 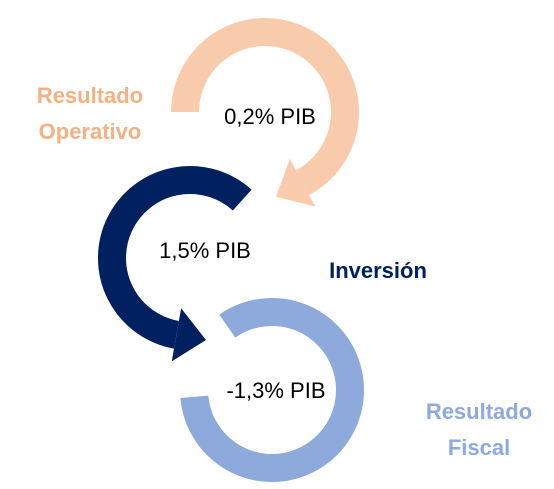 I want to click on node-label: Fiscal, so click(x=479, y=447).